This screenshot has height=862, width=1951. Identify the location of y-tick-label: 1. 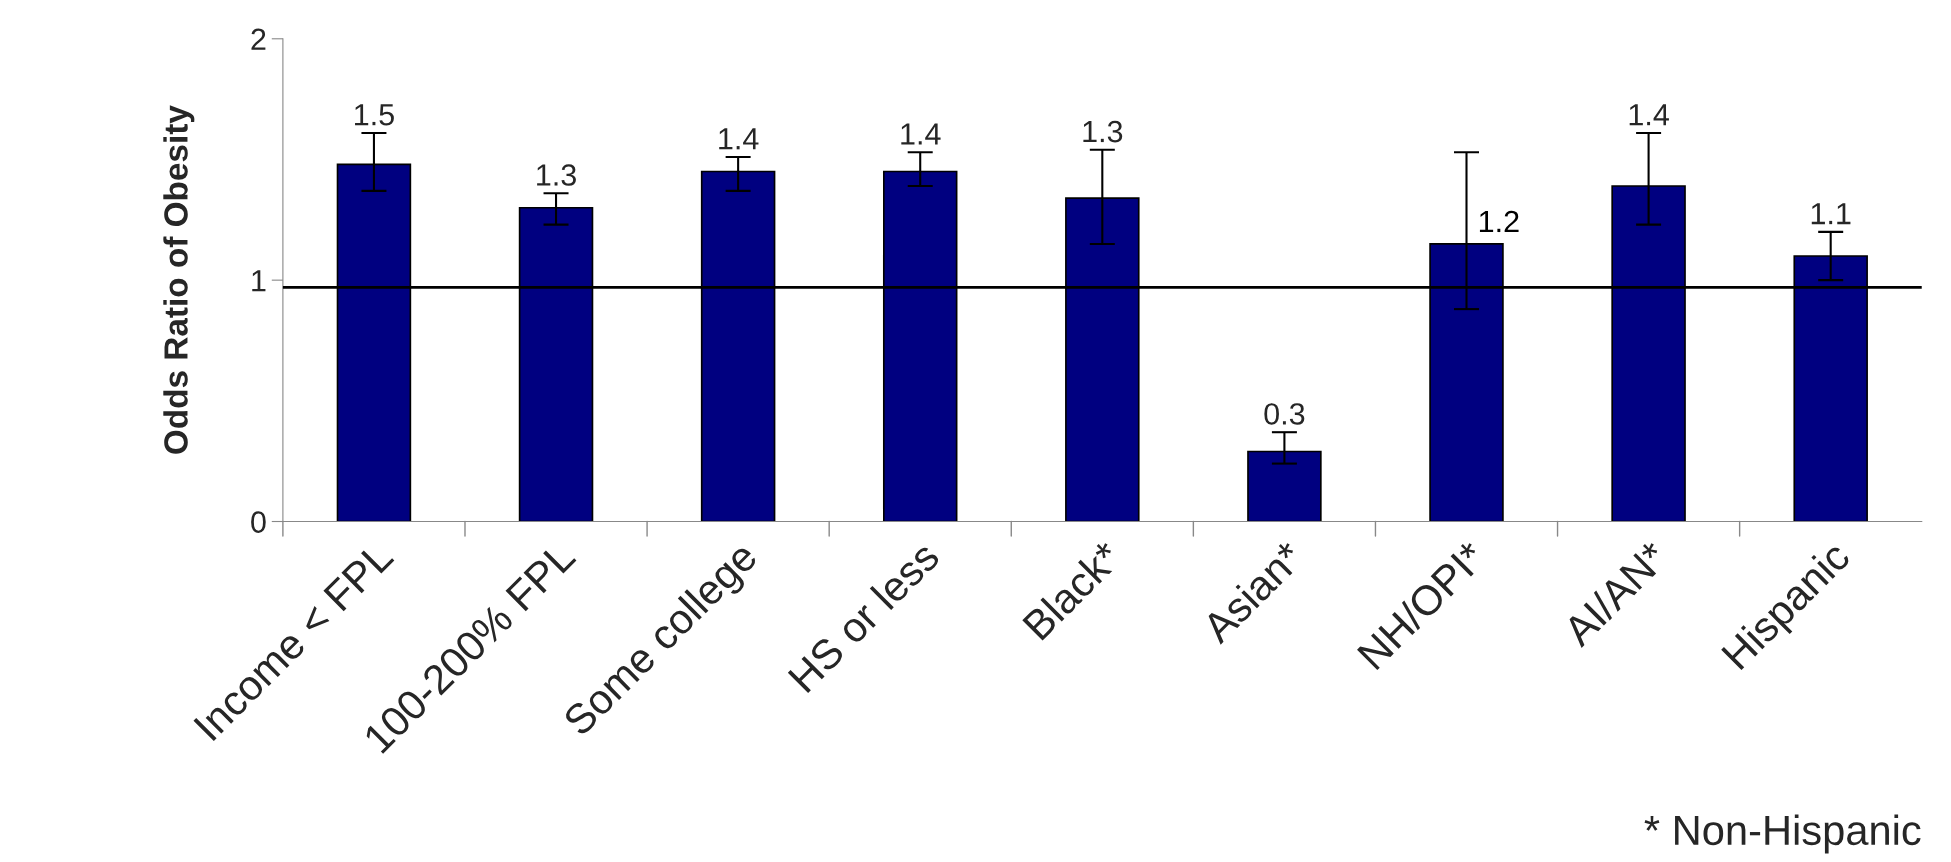
(259, 281).